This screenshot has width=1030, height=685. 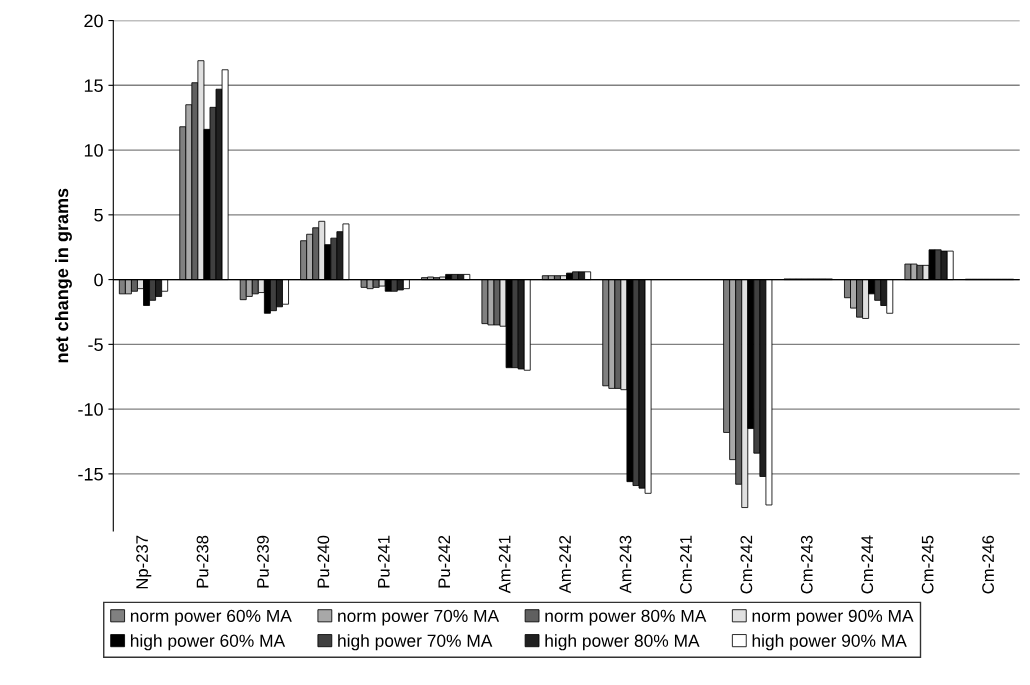 I want to click on x-tick-label: Np-237, so click(x=144, y=562).